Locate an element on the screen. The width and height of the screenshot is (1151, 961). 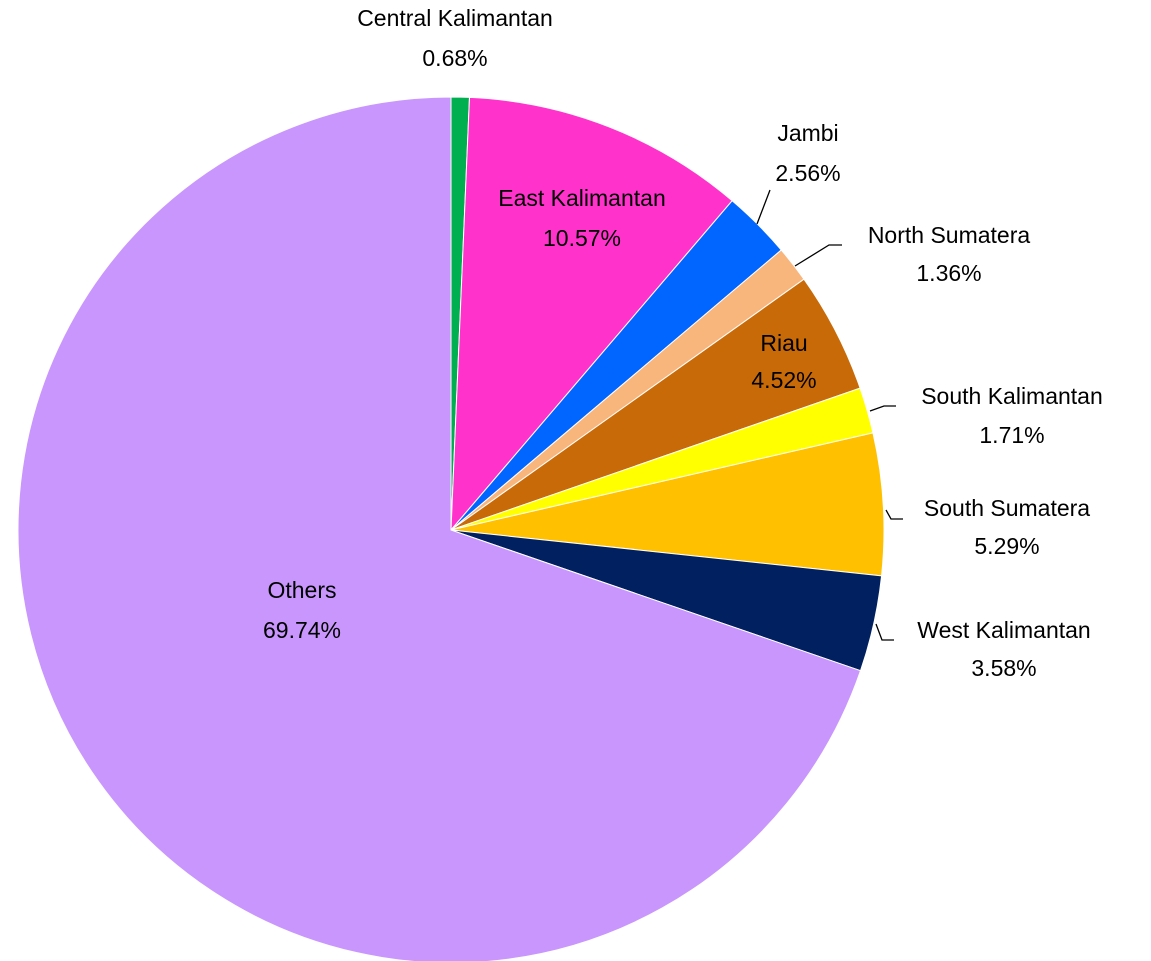
value-label: 1.36% is located at coordinates (948, 273).